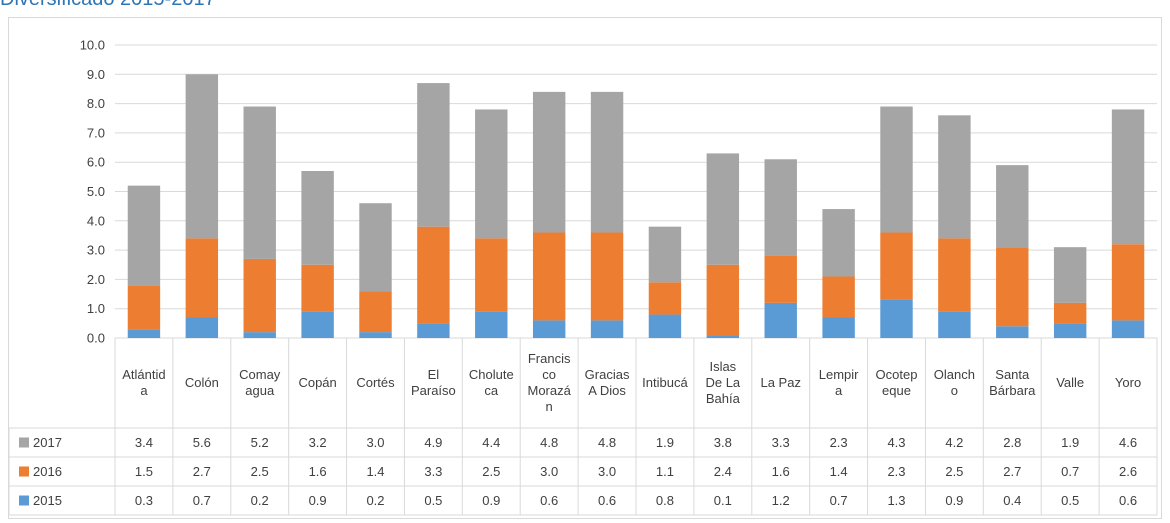 The image size is (1170, 523). I want to click on table-cell-value: 3.3, so click(433, 471).